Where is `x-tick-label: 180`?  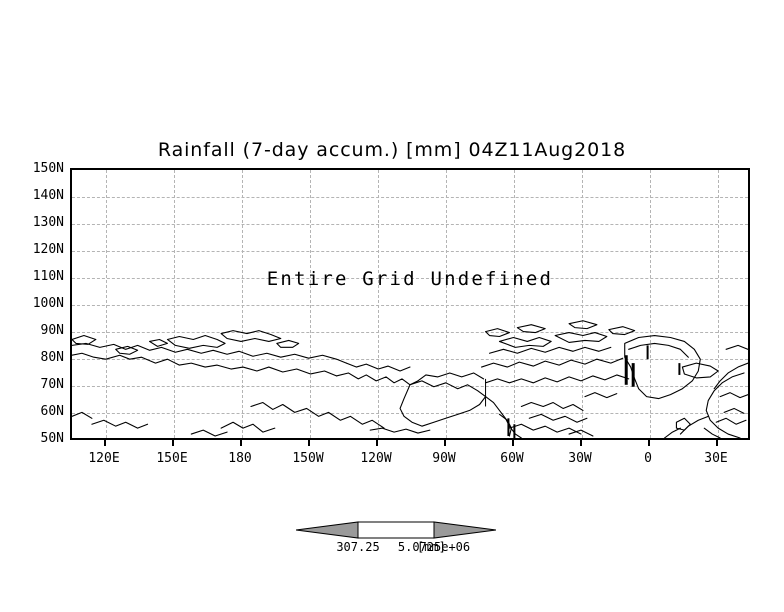 x-tick-label: 180 is located at coordinates (240, 458).